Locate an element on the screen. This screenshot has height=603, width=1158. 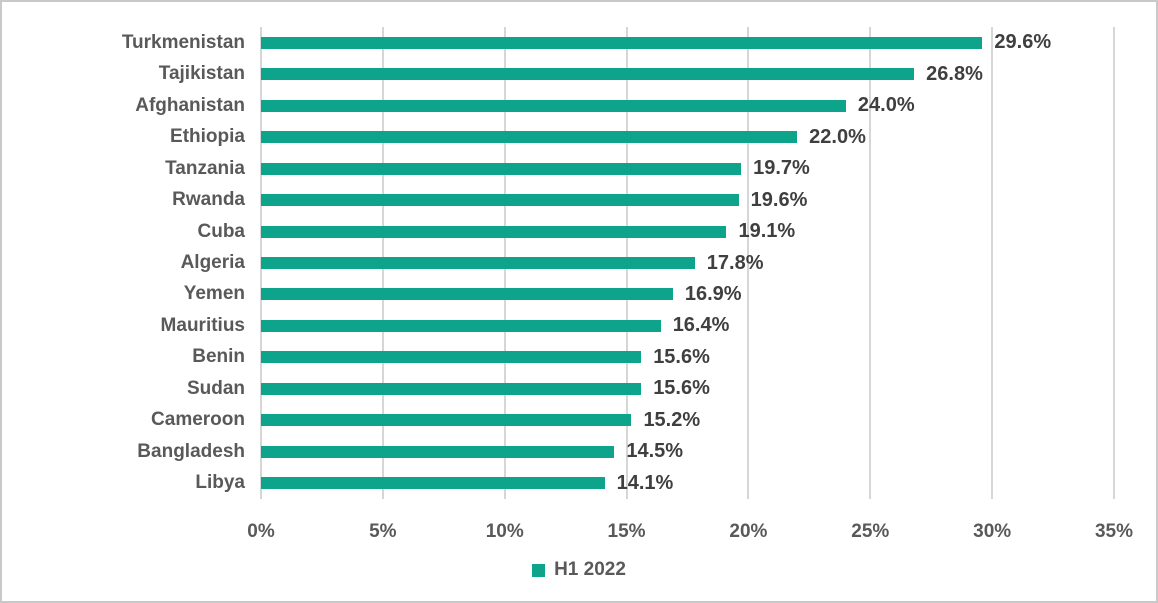
category-label: Yemen is located at coordinates (214, 294).